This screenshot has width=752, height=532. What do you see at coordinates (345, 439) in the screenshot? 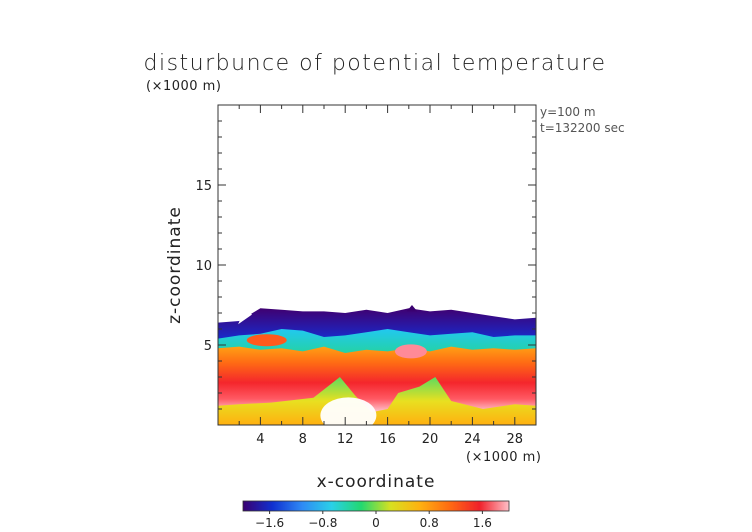
I see `x-tick-label: 12` at bounding box center [345, 439].